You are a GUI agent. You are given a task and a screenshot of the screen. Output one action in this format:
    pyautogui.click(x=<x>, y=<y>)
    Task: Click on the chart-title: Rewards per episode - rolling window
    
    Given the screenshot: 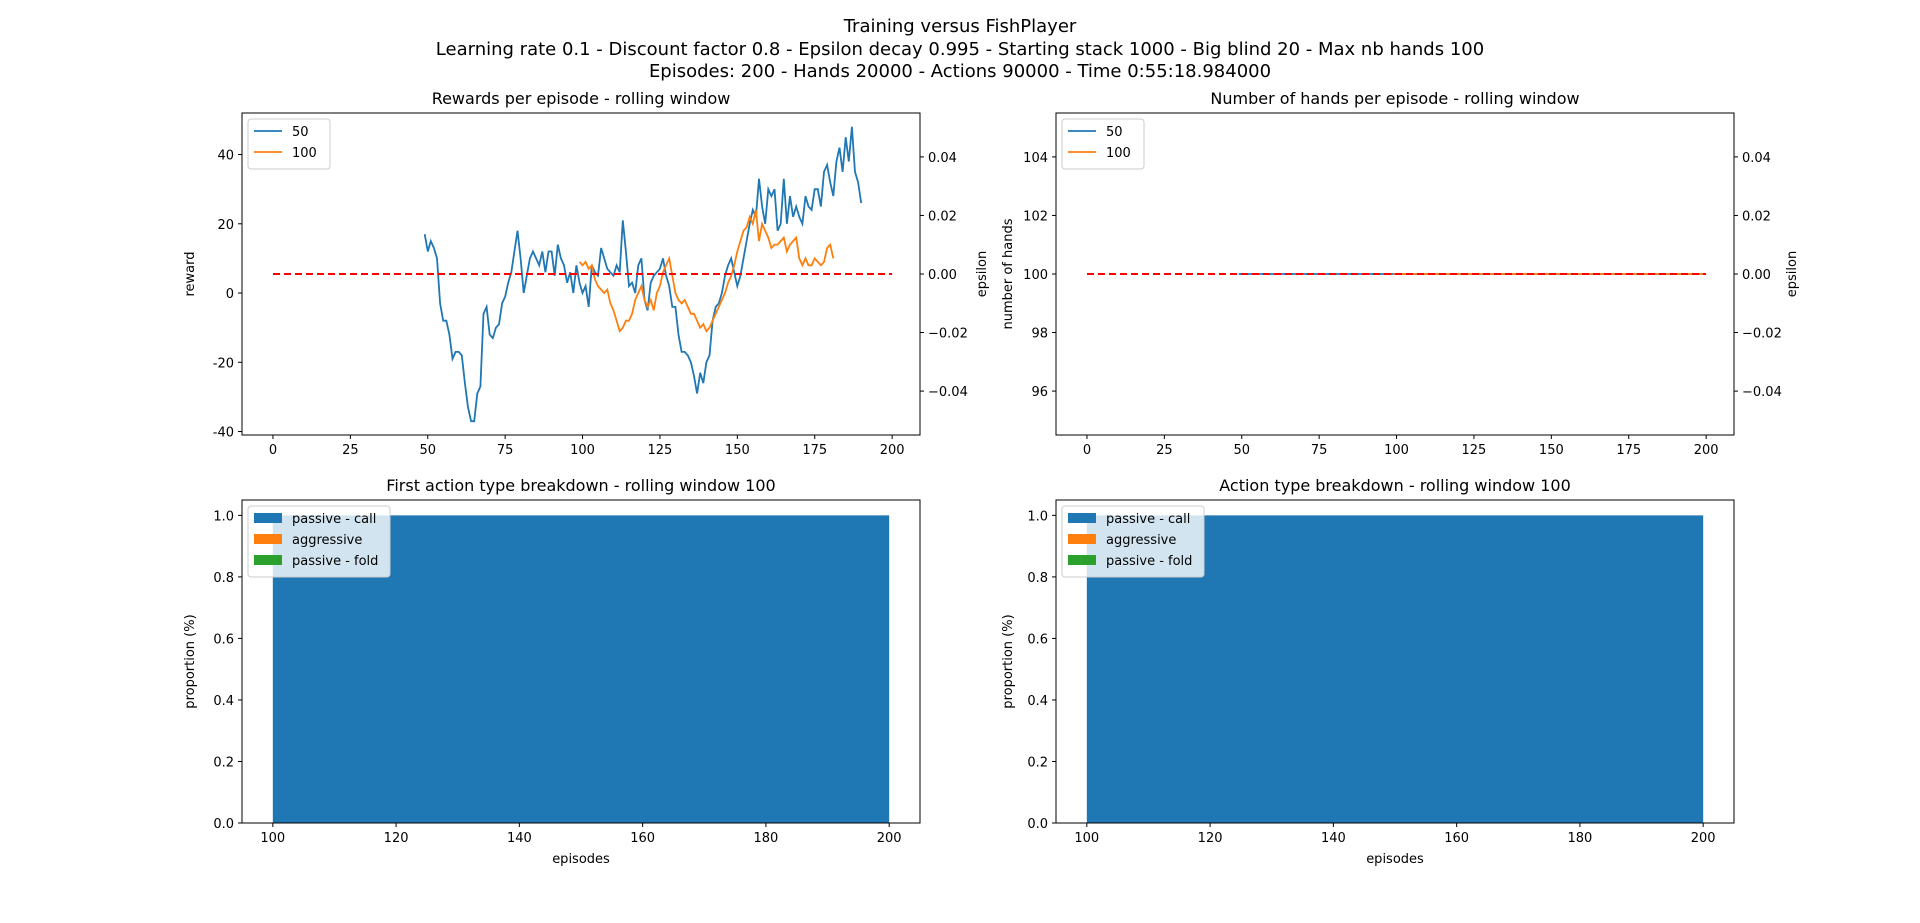 What is the action you would take?
    pyautogui.click(x=581, y=98)
    